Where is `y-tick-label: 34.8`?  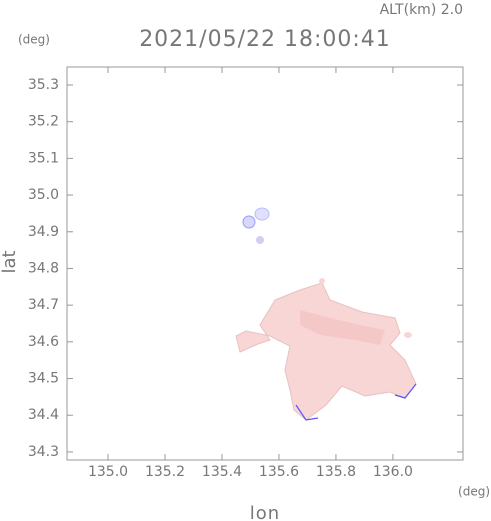
y-tick-label: 34.8 is located at coordinates (43, 268).